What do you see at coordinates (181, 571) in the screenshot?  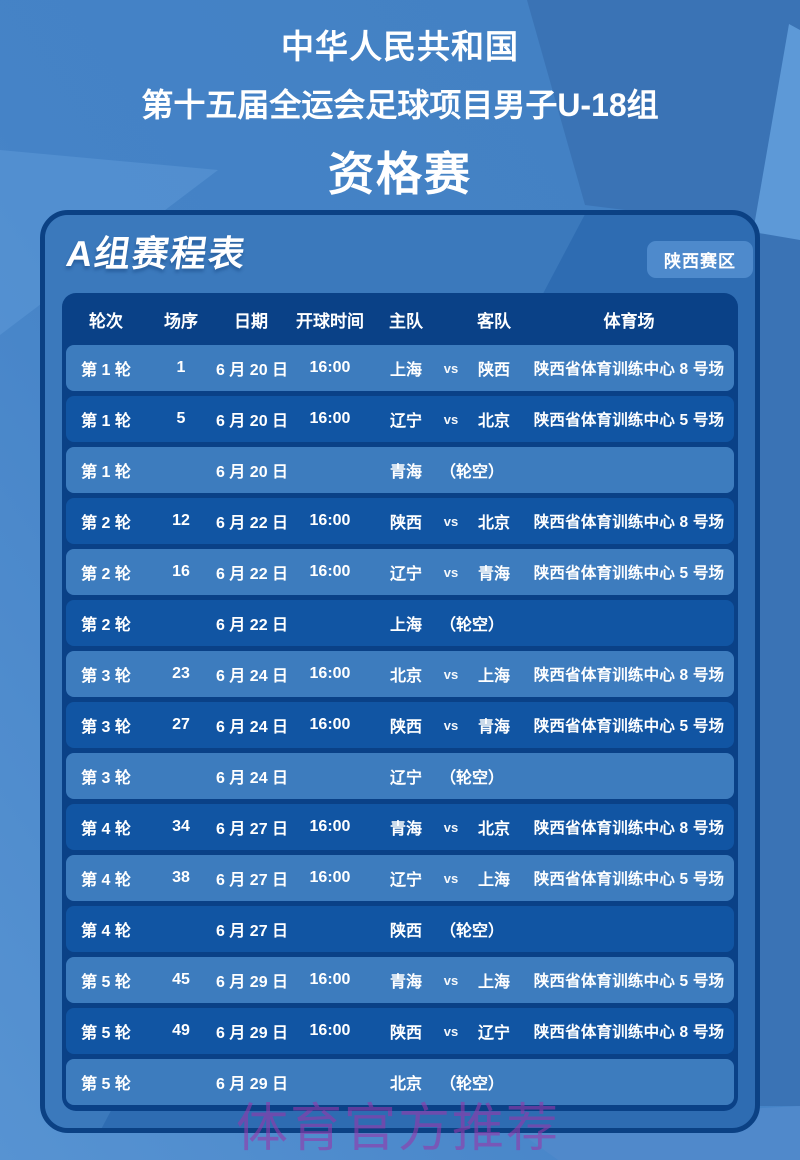 I see `cell-match-no: 16` at bounding box center [181, 571].